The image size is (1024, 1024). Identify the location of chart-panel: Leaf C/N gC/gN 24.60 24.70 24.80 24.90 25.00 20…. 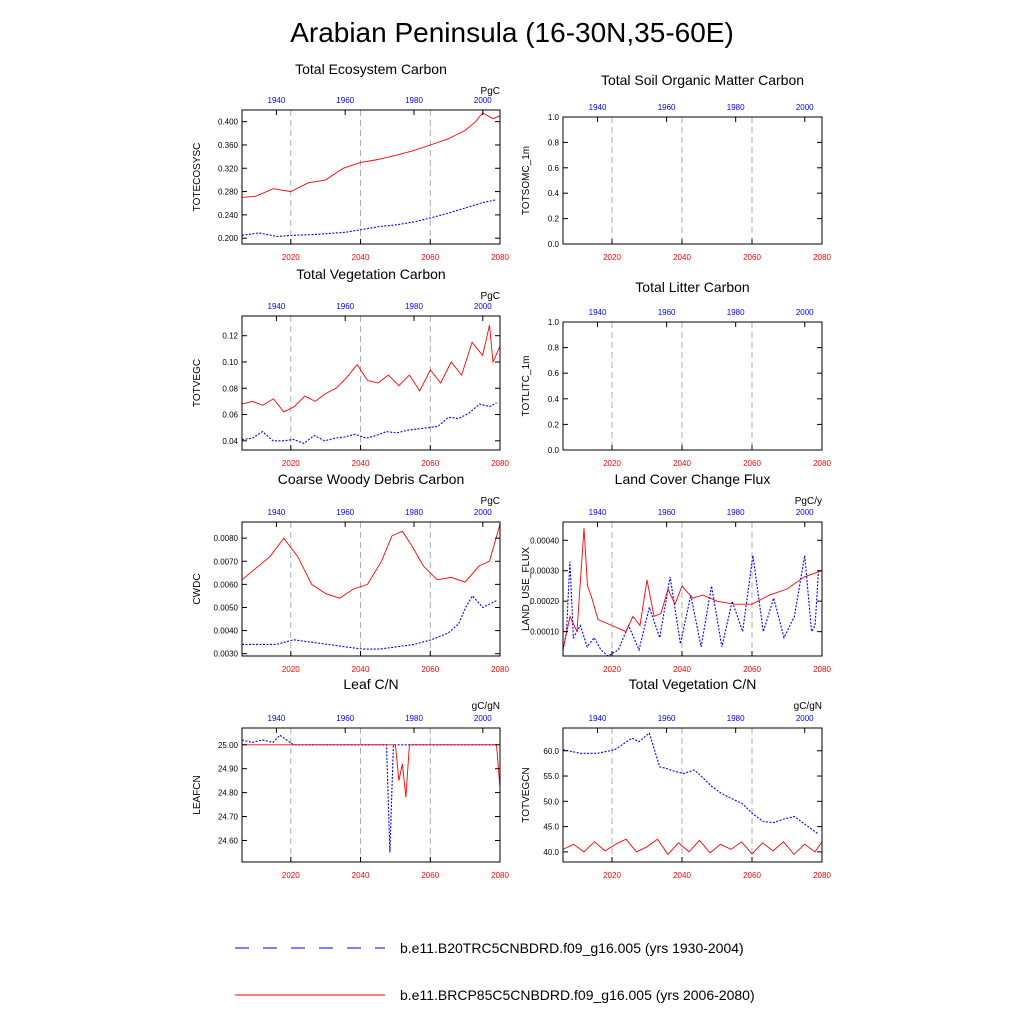
(350, 778).